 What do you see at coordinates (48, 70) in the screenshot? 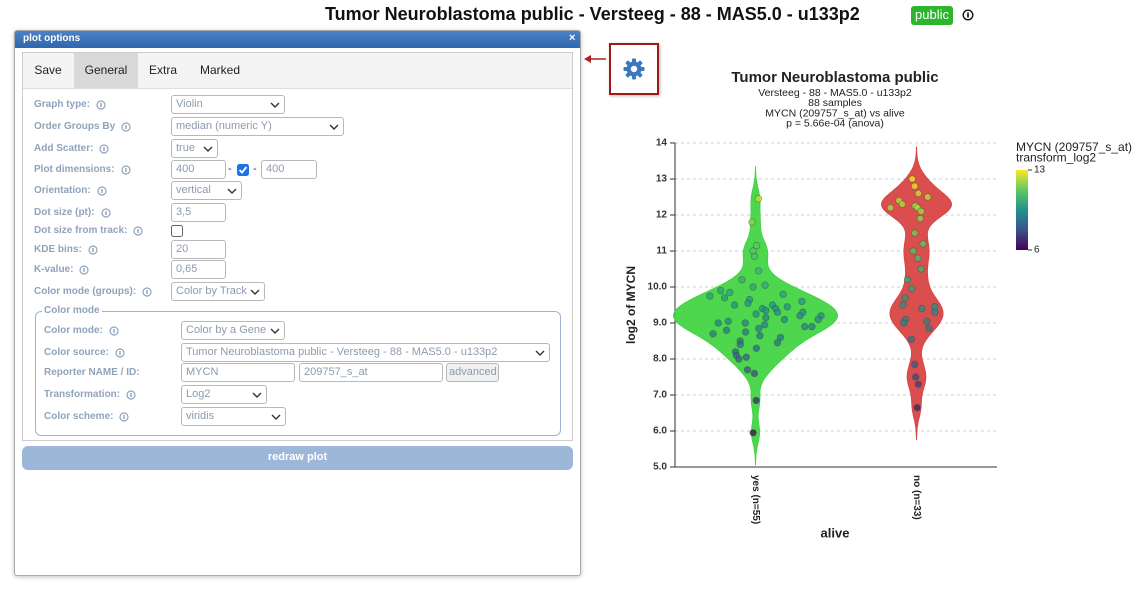
I see `tab: Save` at bounding box center [48, 70].